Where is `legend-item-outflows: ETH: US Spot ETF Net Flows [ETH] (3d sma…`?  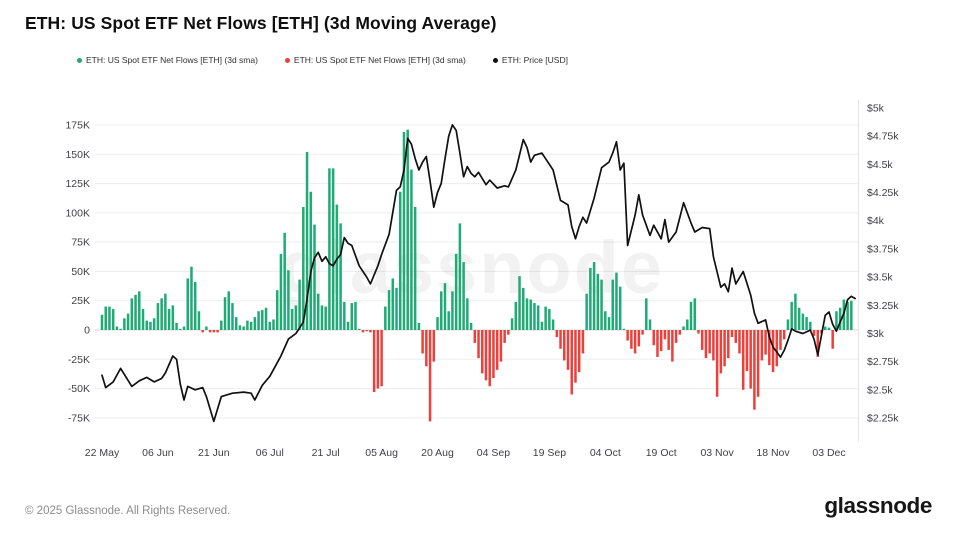
legend-item-outflows: ETH: US Spot ETF Net Flows [ETH] (3d sma… is located at coordinates (375, 60).